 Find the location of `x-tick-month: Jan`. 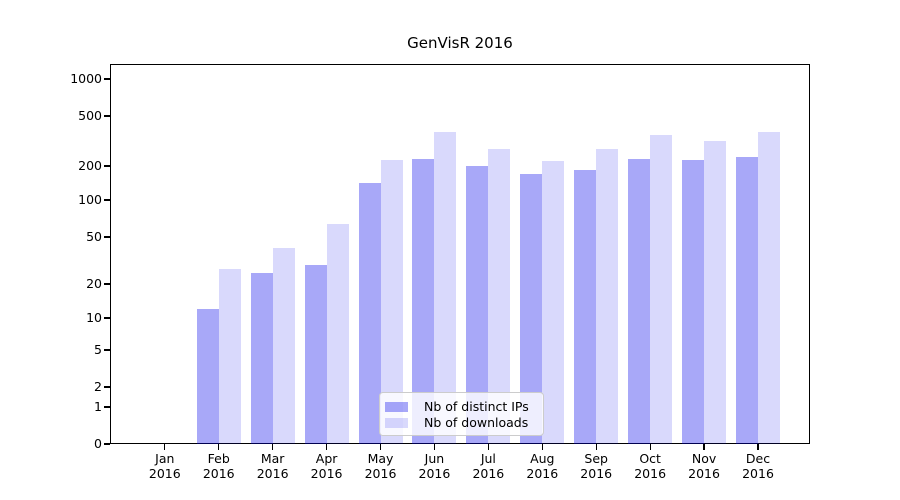

x-tick-month: Jan is located at coordinates (165, 458).